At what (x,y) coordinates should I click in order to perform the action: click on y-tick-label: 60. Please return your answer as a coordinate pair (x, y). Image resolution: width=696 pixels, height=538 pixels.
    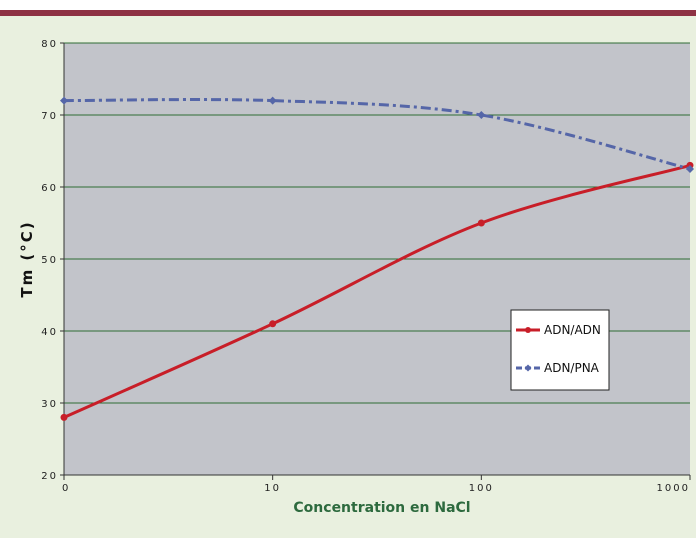
    Looking at the image, I should click on (49, 188).